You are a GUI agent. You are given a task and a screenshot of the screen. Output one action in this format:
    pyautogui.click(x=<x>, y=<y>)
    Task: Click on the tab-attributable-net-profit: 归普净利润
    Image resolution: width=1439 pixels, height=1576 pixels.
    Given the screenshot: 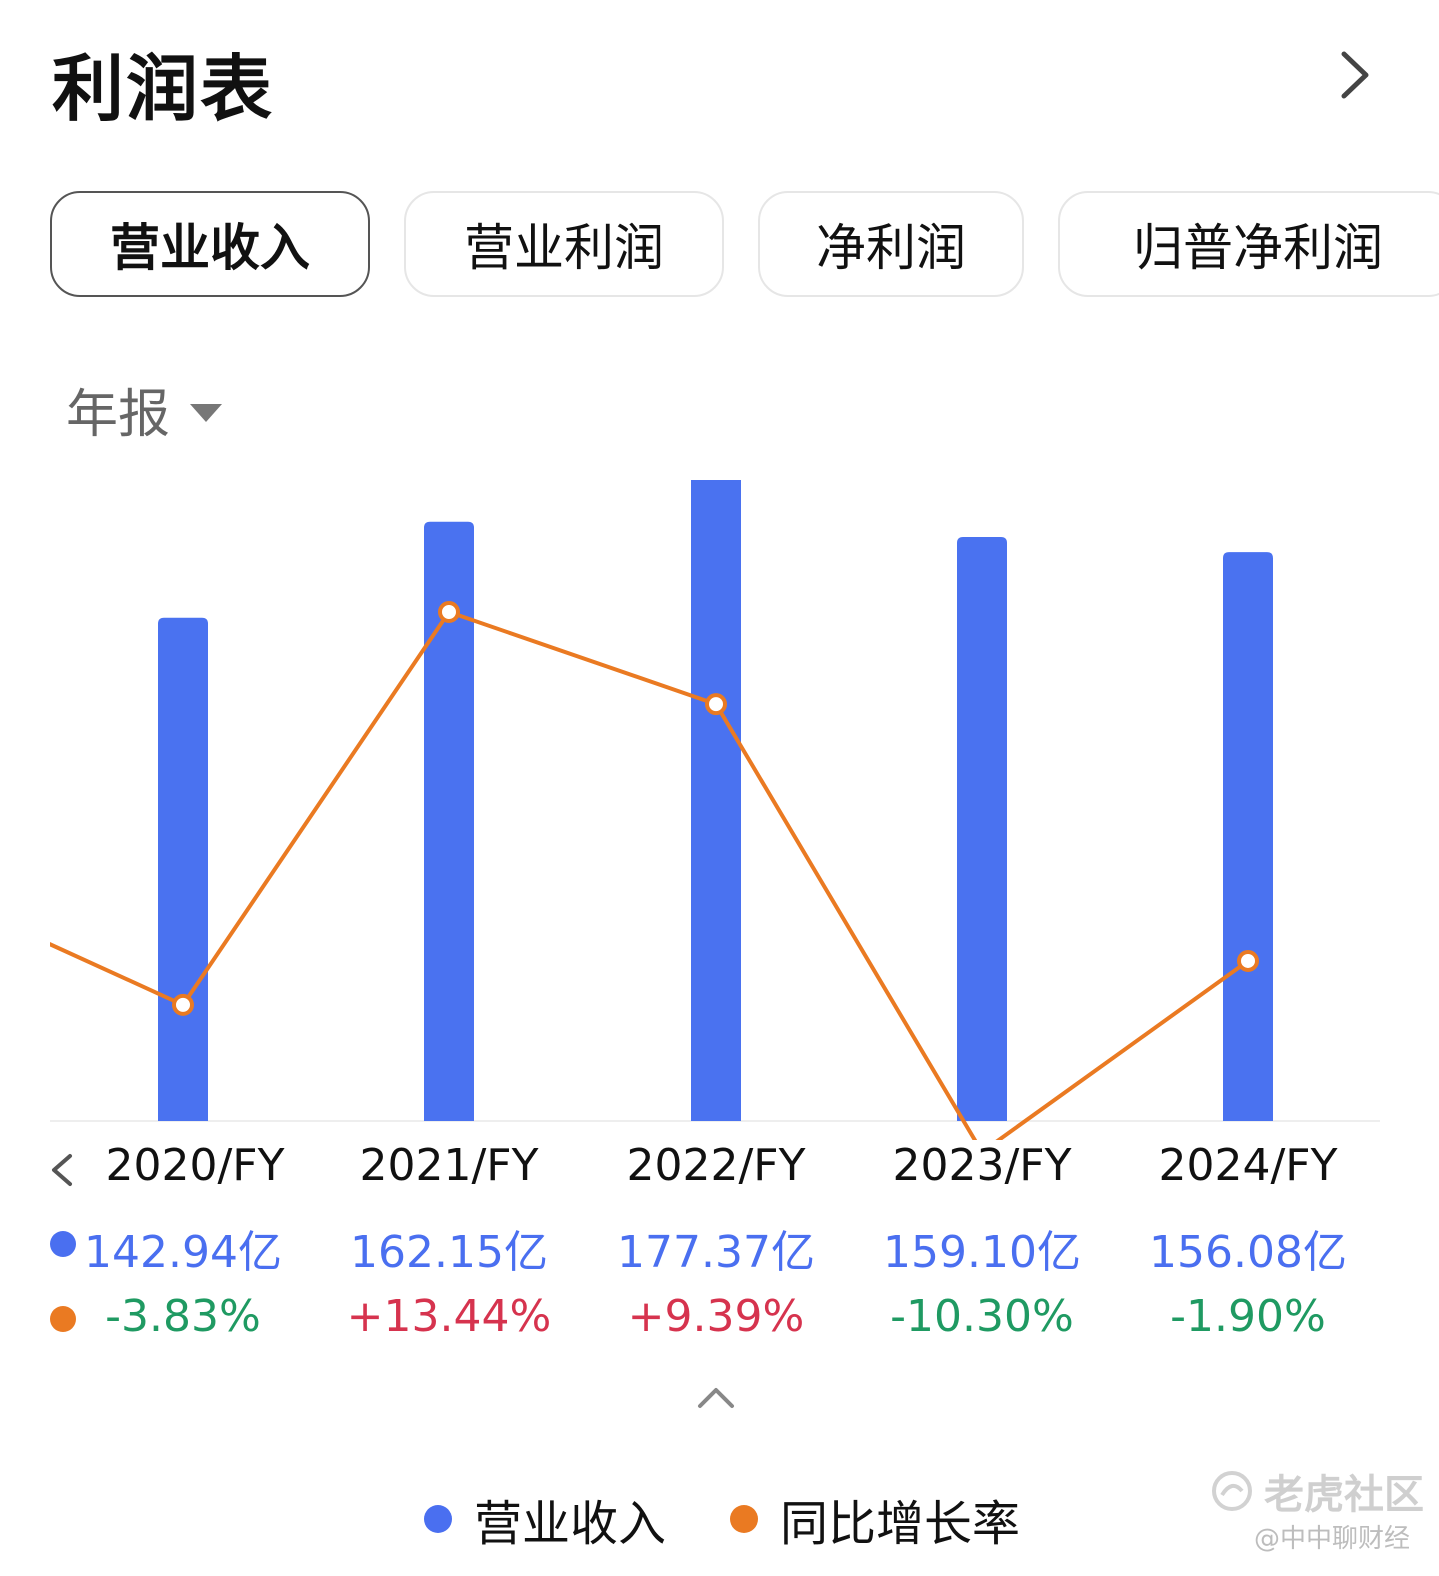 What is the action you would take?
    pyautogui.click(x=1248, y=244)
    